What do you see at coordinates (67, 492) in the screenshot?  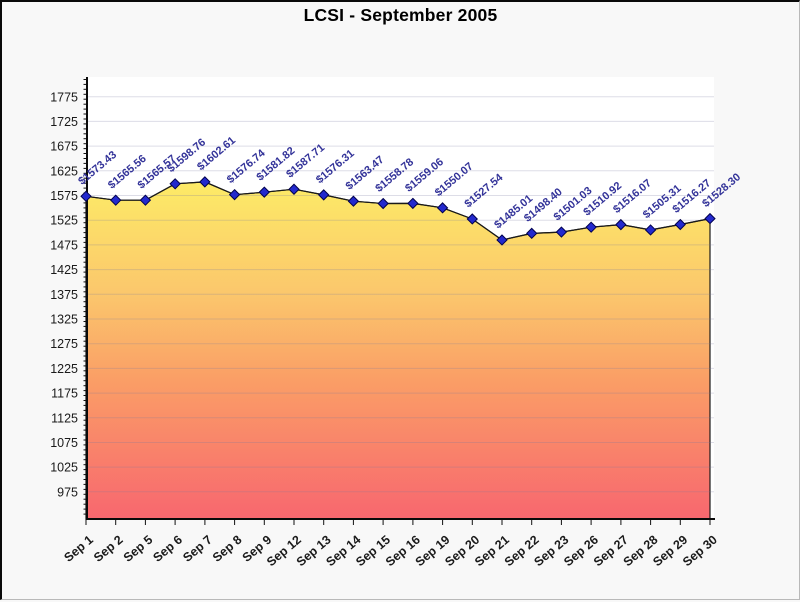 I see `y-tick-label: 975` at bounding box center [67, 492].